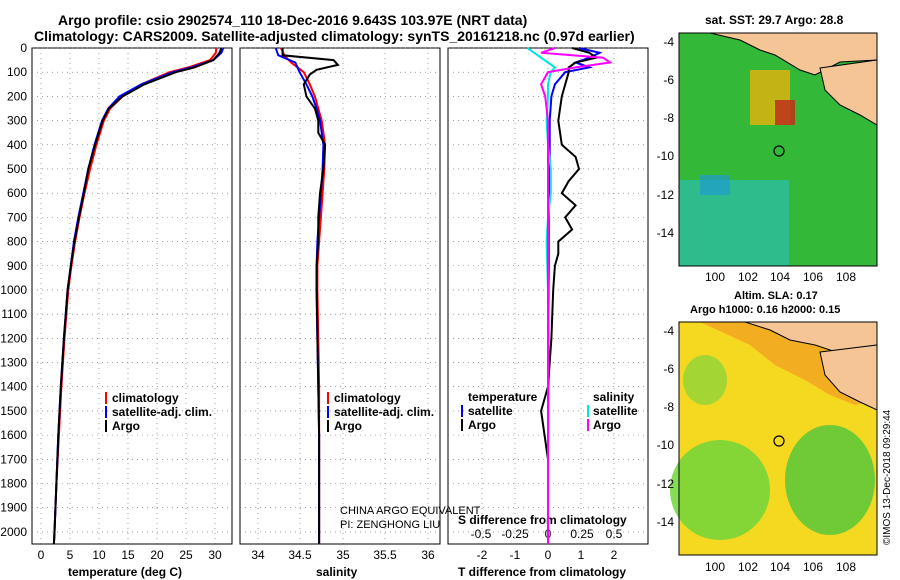 This screenshot has height=580, width=900. Describe the element at coordinates (186, 555) in the screenshot. I see `temp-tick-25: 25` at that location.